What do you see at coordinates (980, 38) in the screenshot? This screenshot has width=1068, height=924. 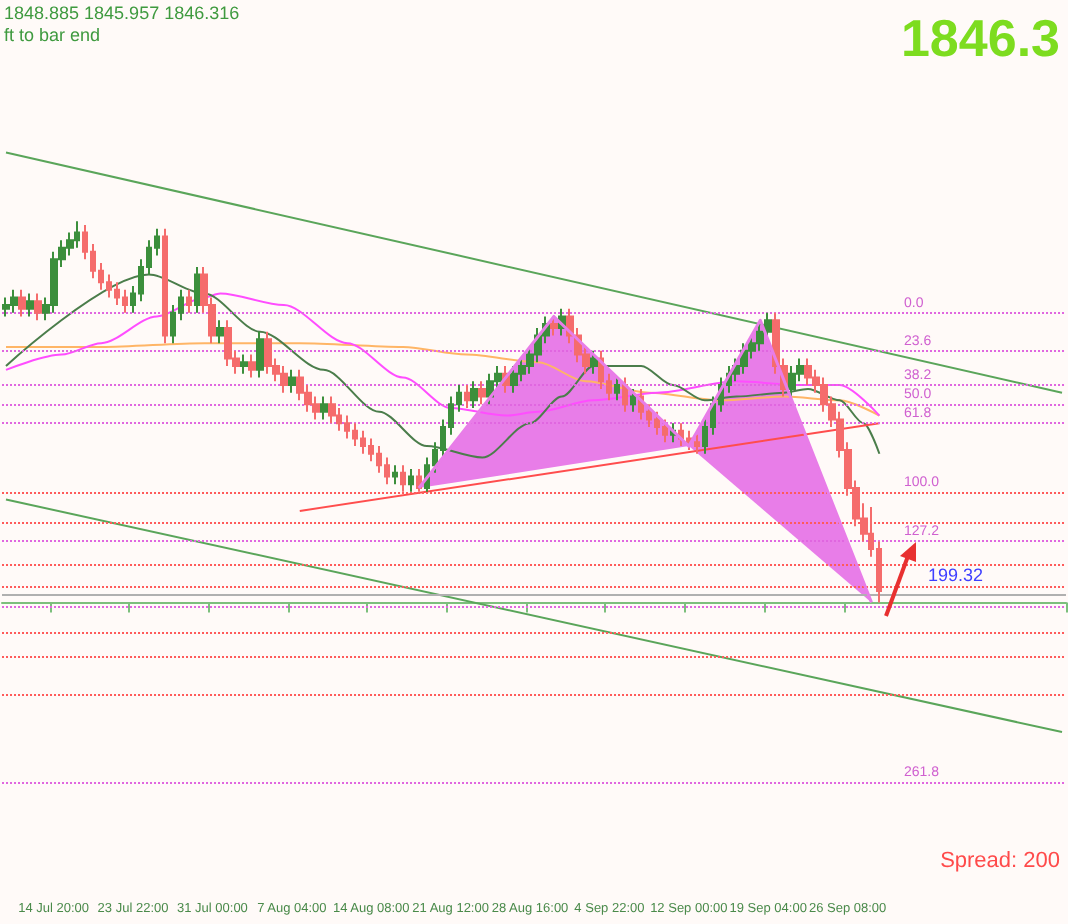 I see `text: 1846.3` at bounding box center [980, 38].